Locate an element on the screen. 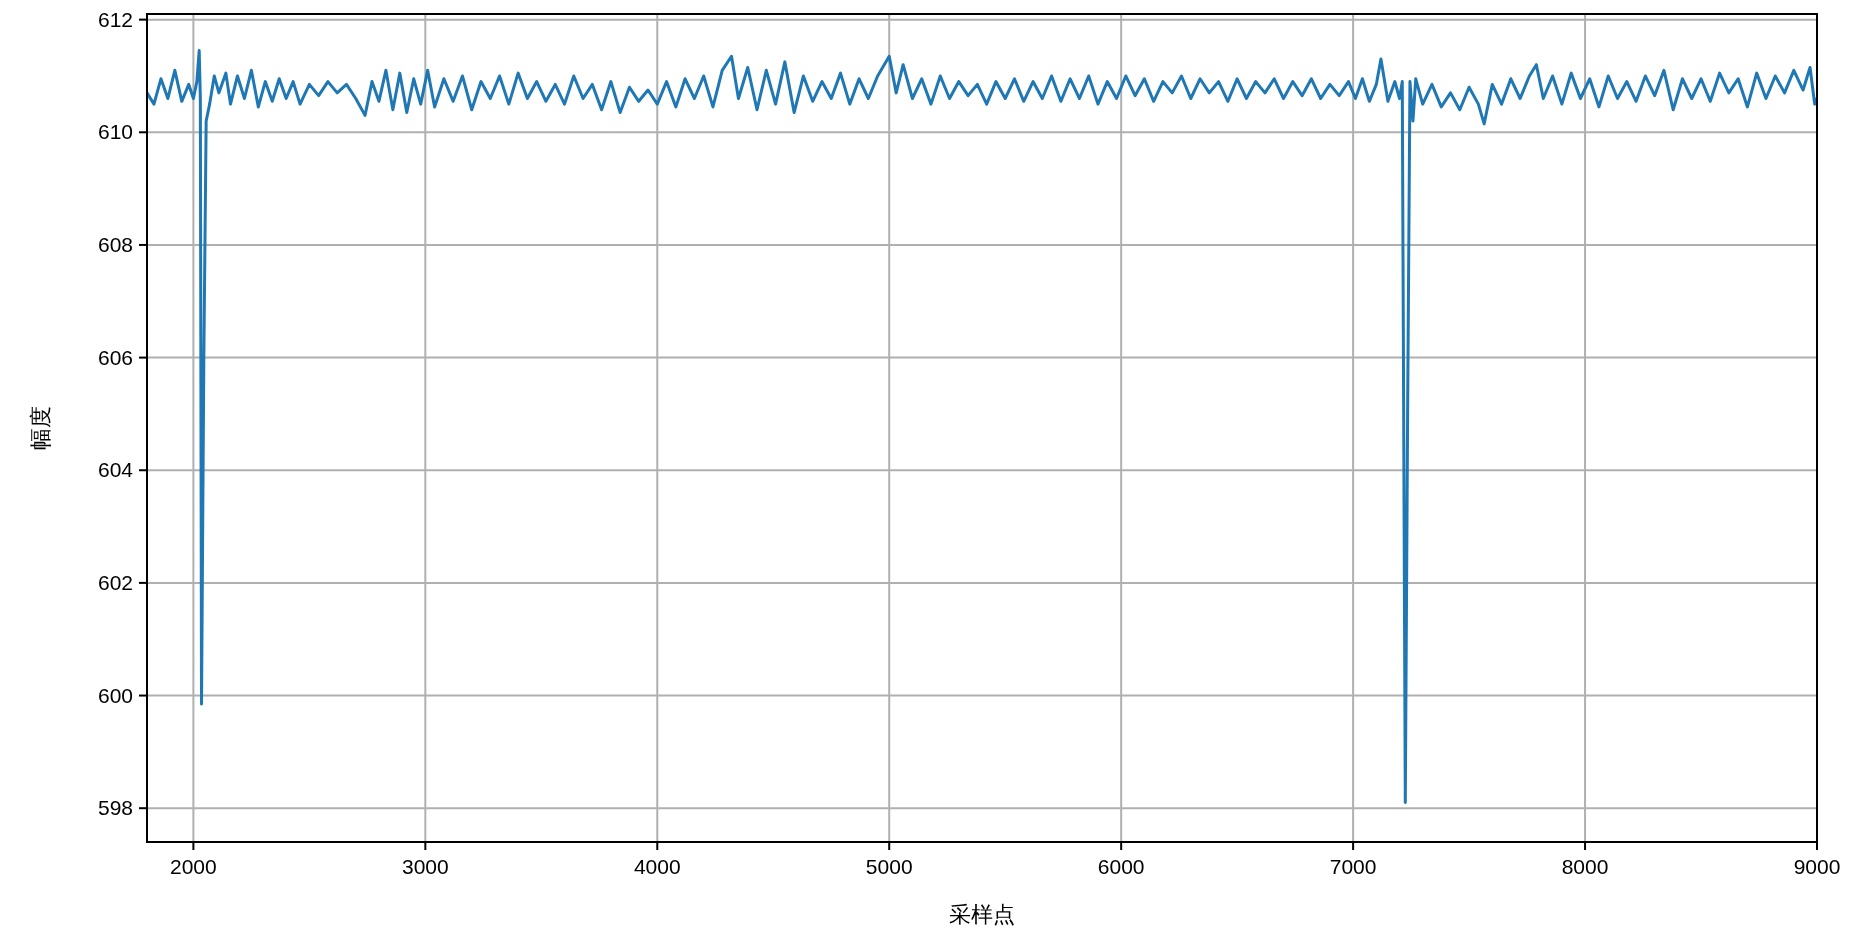  y-tick-label: 612 is located at coordinates (115, 19).